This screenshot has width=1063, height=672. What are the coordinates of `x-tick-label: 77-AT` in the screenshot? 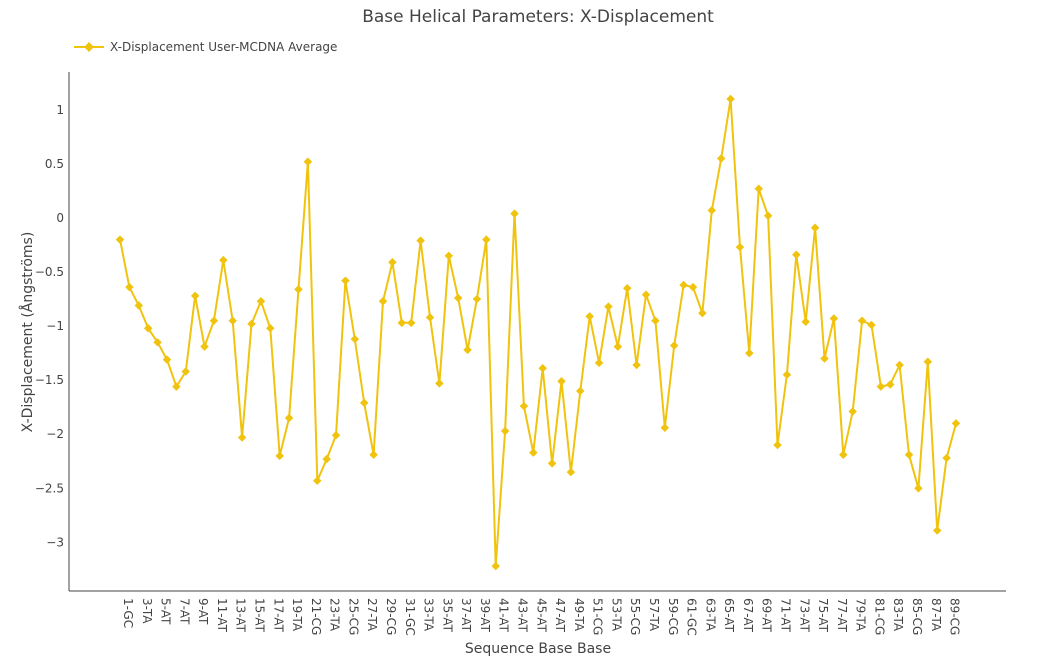 It's located at (842, 615).